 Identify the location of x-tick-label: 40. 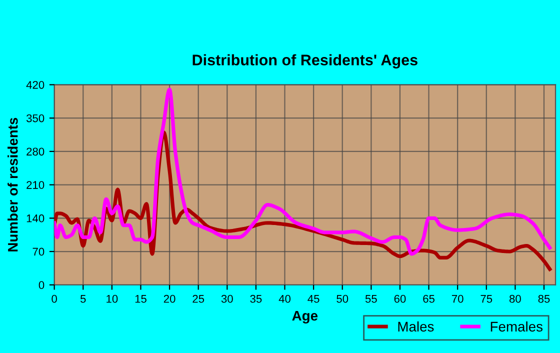
(284, 298).